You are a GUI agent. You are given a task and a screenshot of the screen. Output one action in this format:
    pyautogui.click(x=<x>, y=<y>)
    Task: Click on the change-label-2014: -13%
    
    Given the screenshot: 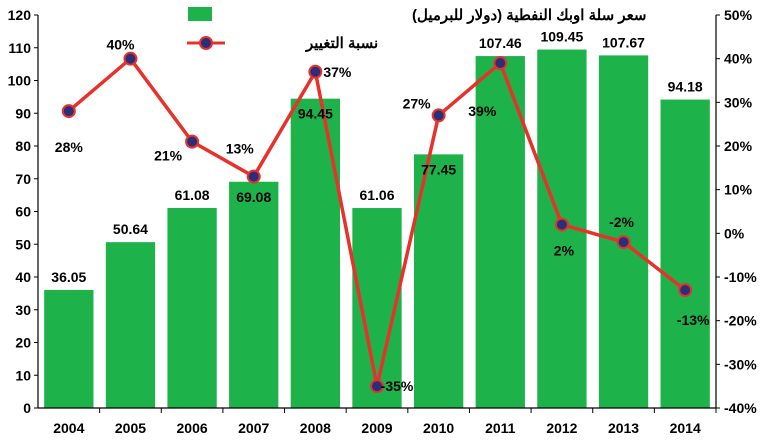 What is the action you would take?
    pyautogui.click(x=693, y=320)
    